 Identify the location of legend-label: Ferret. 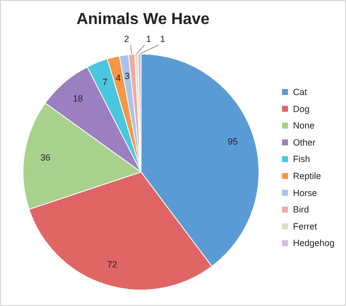
(305, 226).